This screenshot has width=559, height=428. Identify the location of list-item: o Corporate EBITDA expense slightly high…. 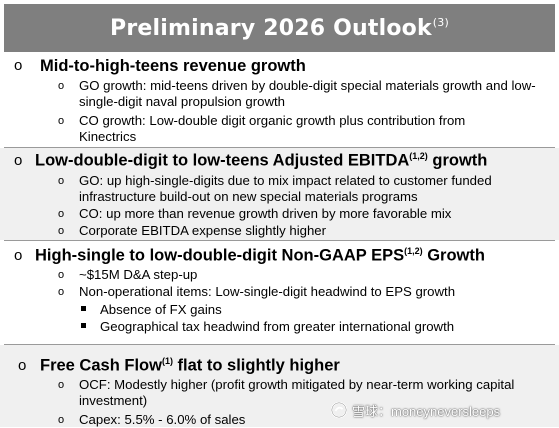
(192, 230).